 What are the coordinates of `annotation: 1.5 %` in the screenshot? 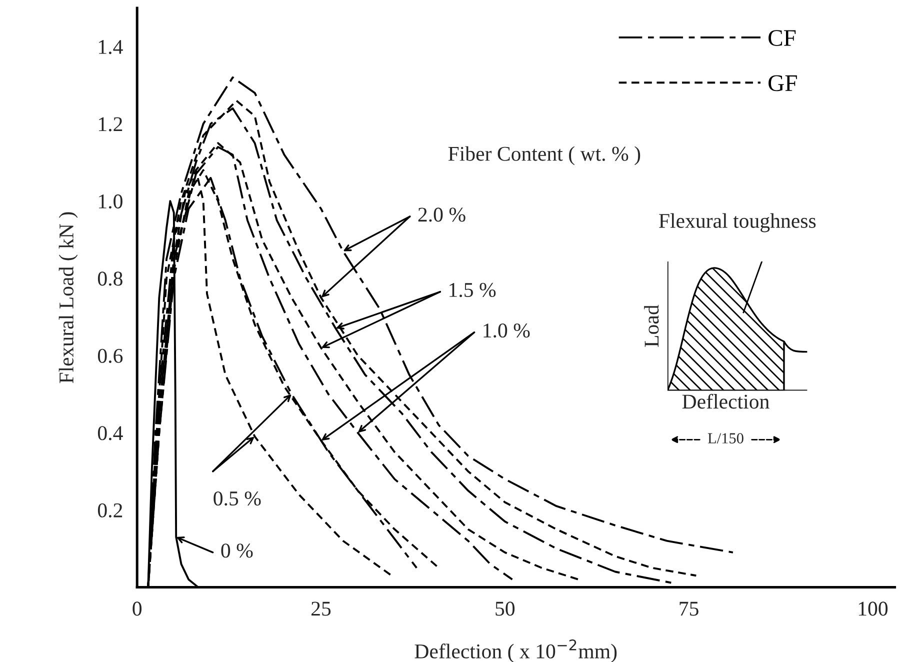 It's located at (473, 290).